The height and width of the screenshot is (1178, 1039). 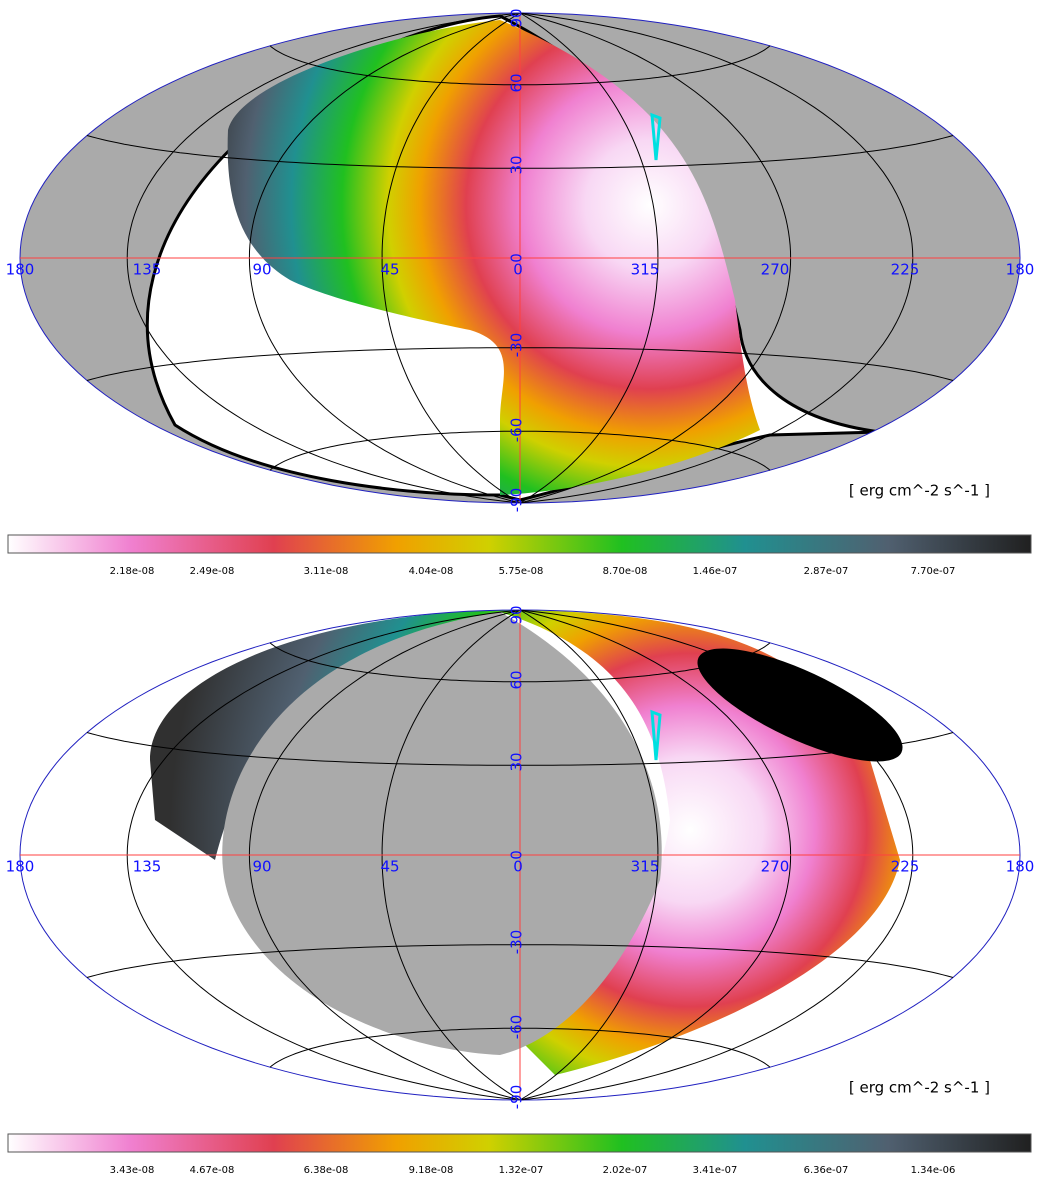 What do you see at coordinates (132, 571) in the screenshot?
I see `colorbar-label: 2.18e-08` at bounding box center [132, 571].